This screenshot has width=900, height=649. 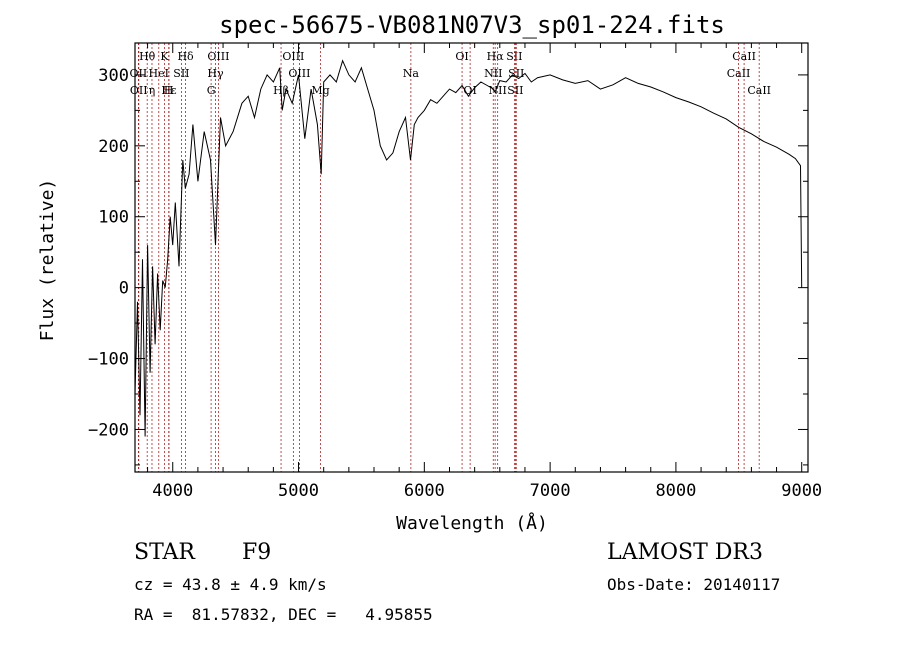 I want to click on spectral-line-label-7: SII, so click(x=181, y=73).